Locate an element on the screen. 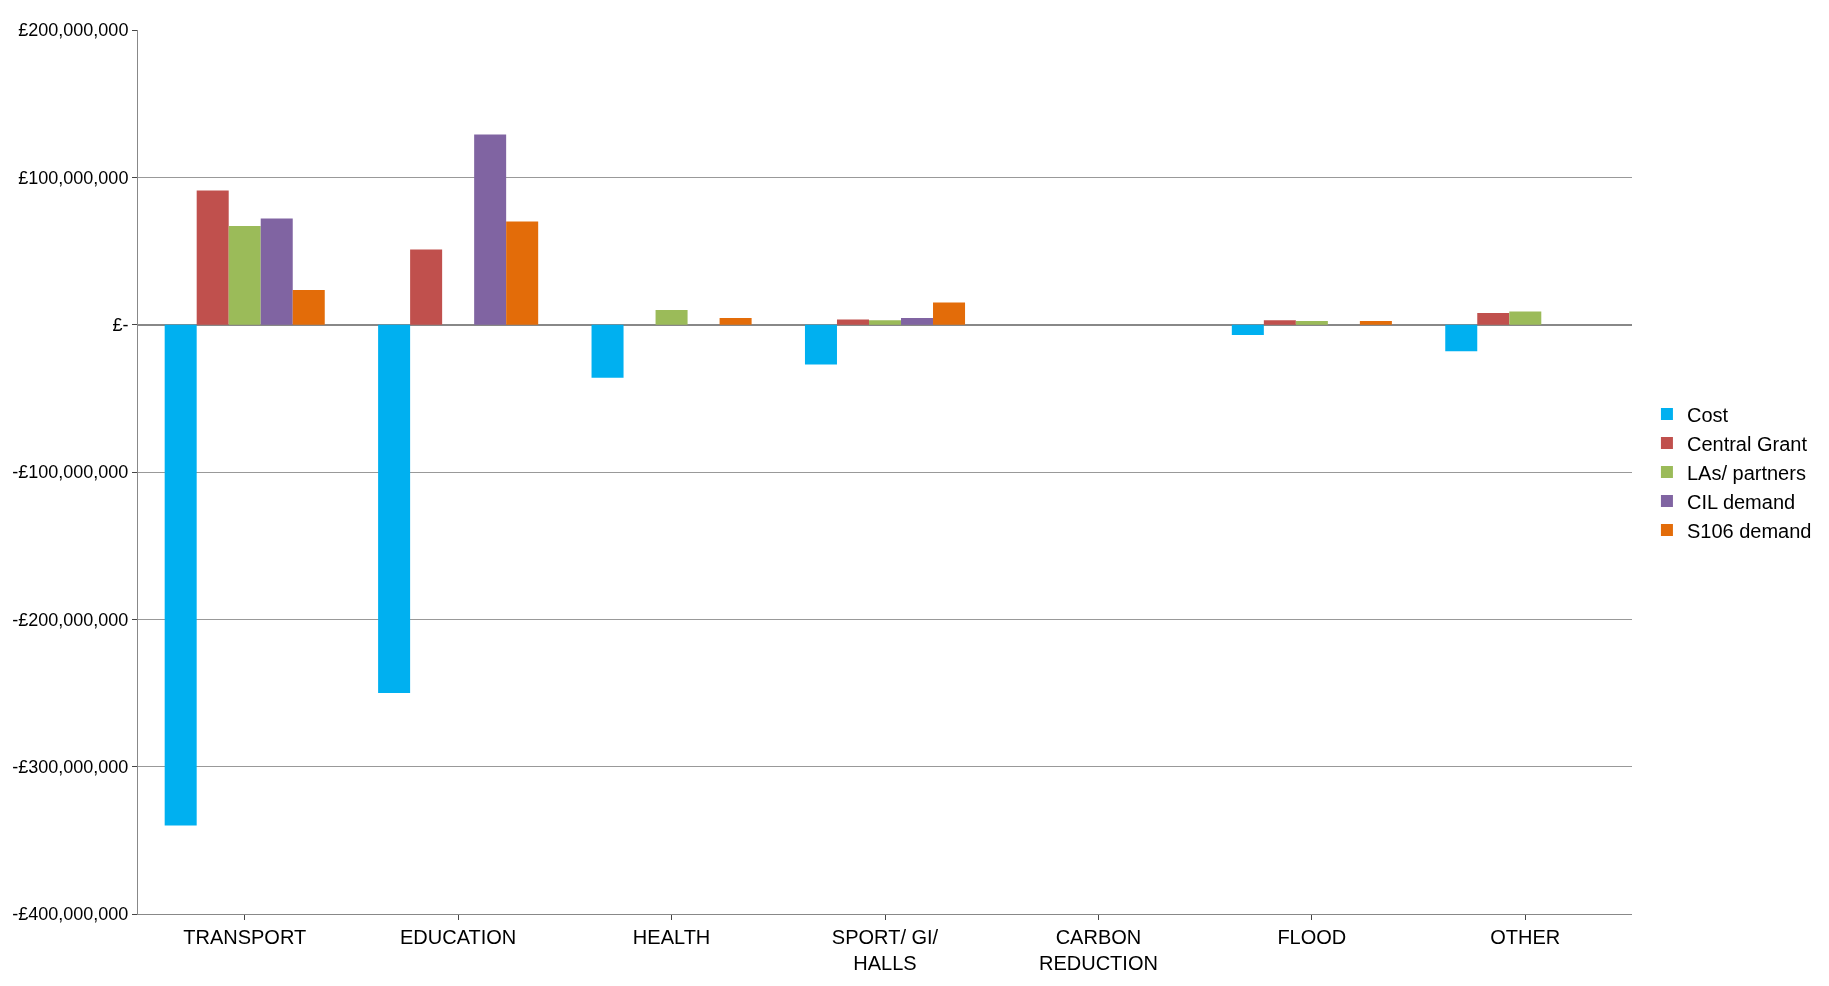  y-tick-label: £100,000,000 is located at coordinates (73, 177).